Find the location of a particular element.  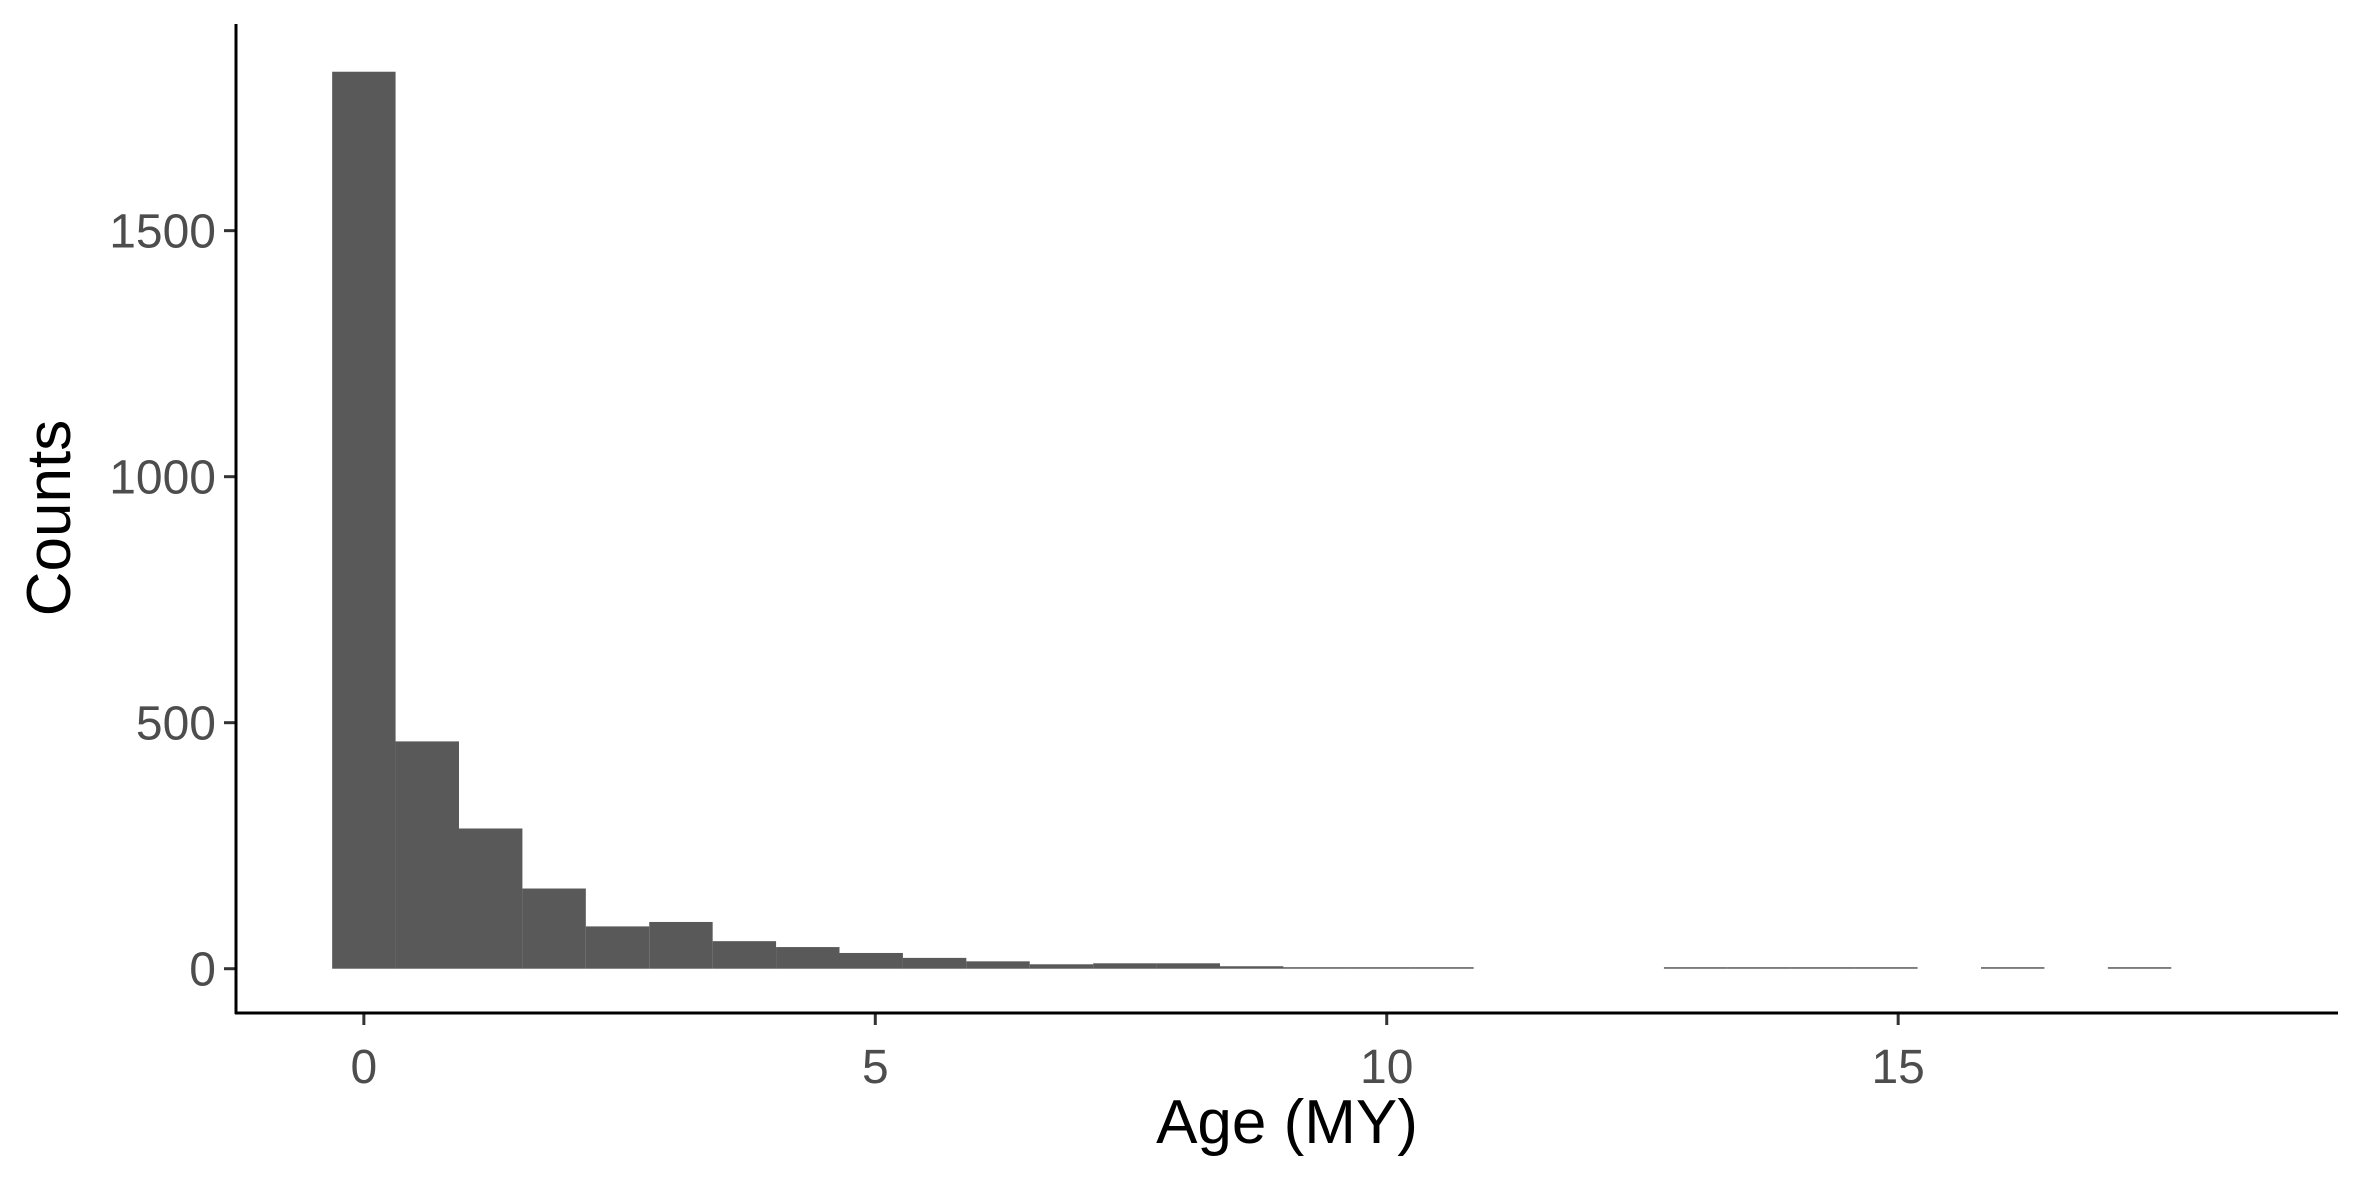

y-ticks-group: 0 500 1000 1500 is located at coordinates (172, 601).